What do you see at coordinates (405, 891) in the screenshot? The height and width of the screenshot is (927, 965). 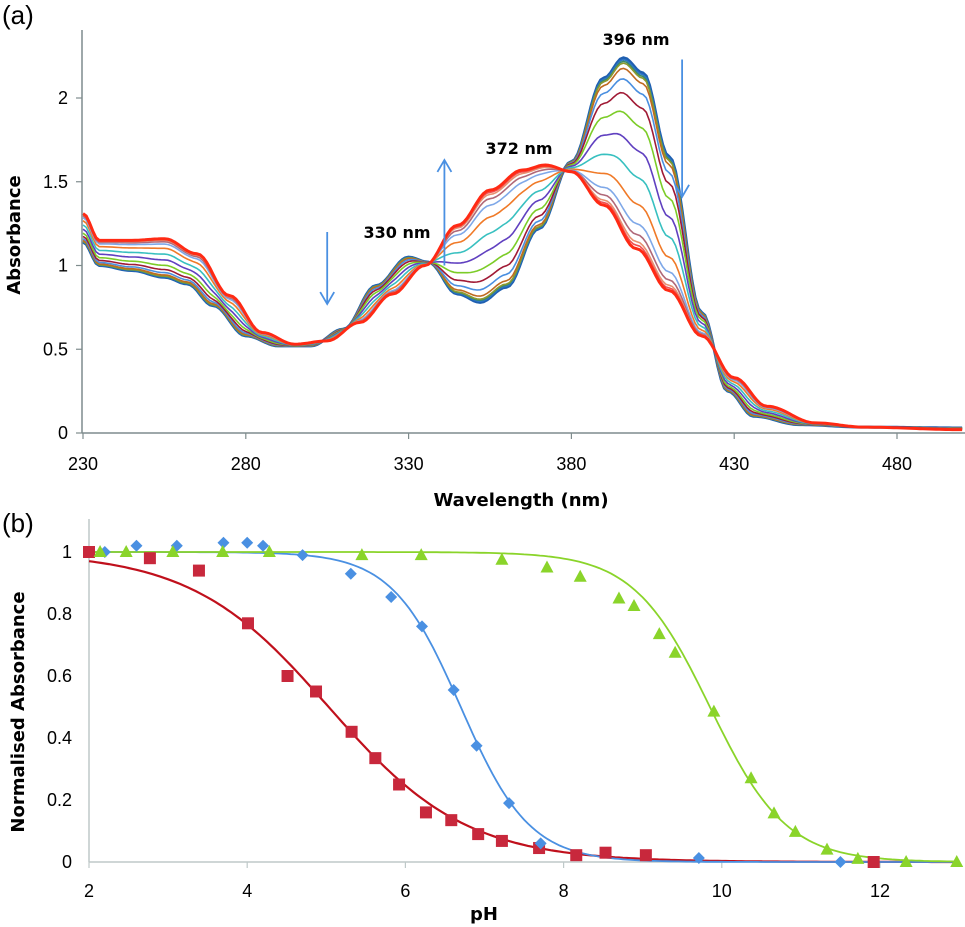 I see `x-tick-label: 6` at bounding box center [405, 891].